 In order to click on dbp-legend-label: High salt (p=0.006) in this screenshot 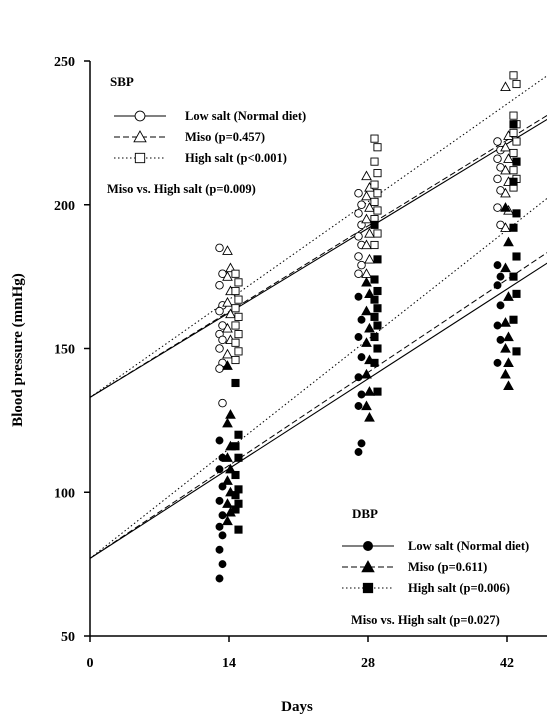, I will do `click(459, 588)`.